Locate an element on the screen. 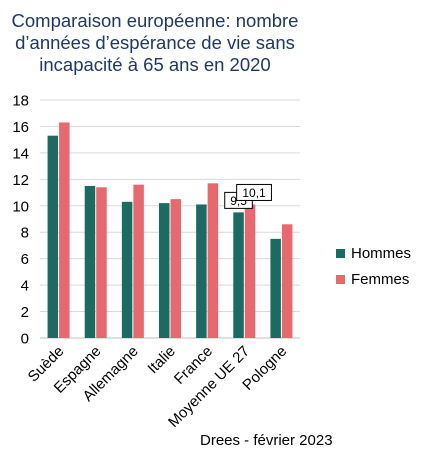  y-tick-label: 8 is located at coordinates (25, 233).